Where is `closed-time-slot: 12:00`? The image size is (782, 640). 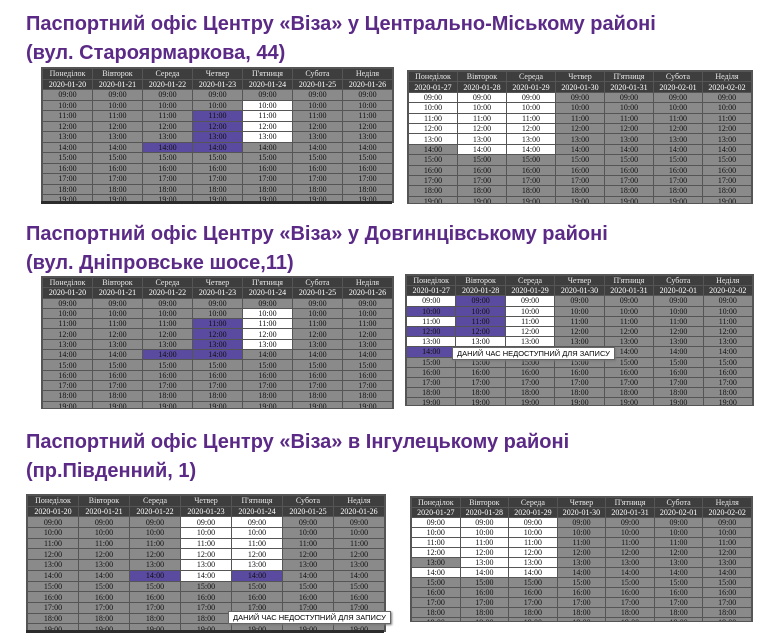 closed-time-slot: 12:00 is located at coordinates (117, 334).